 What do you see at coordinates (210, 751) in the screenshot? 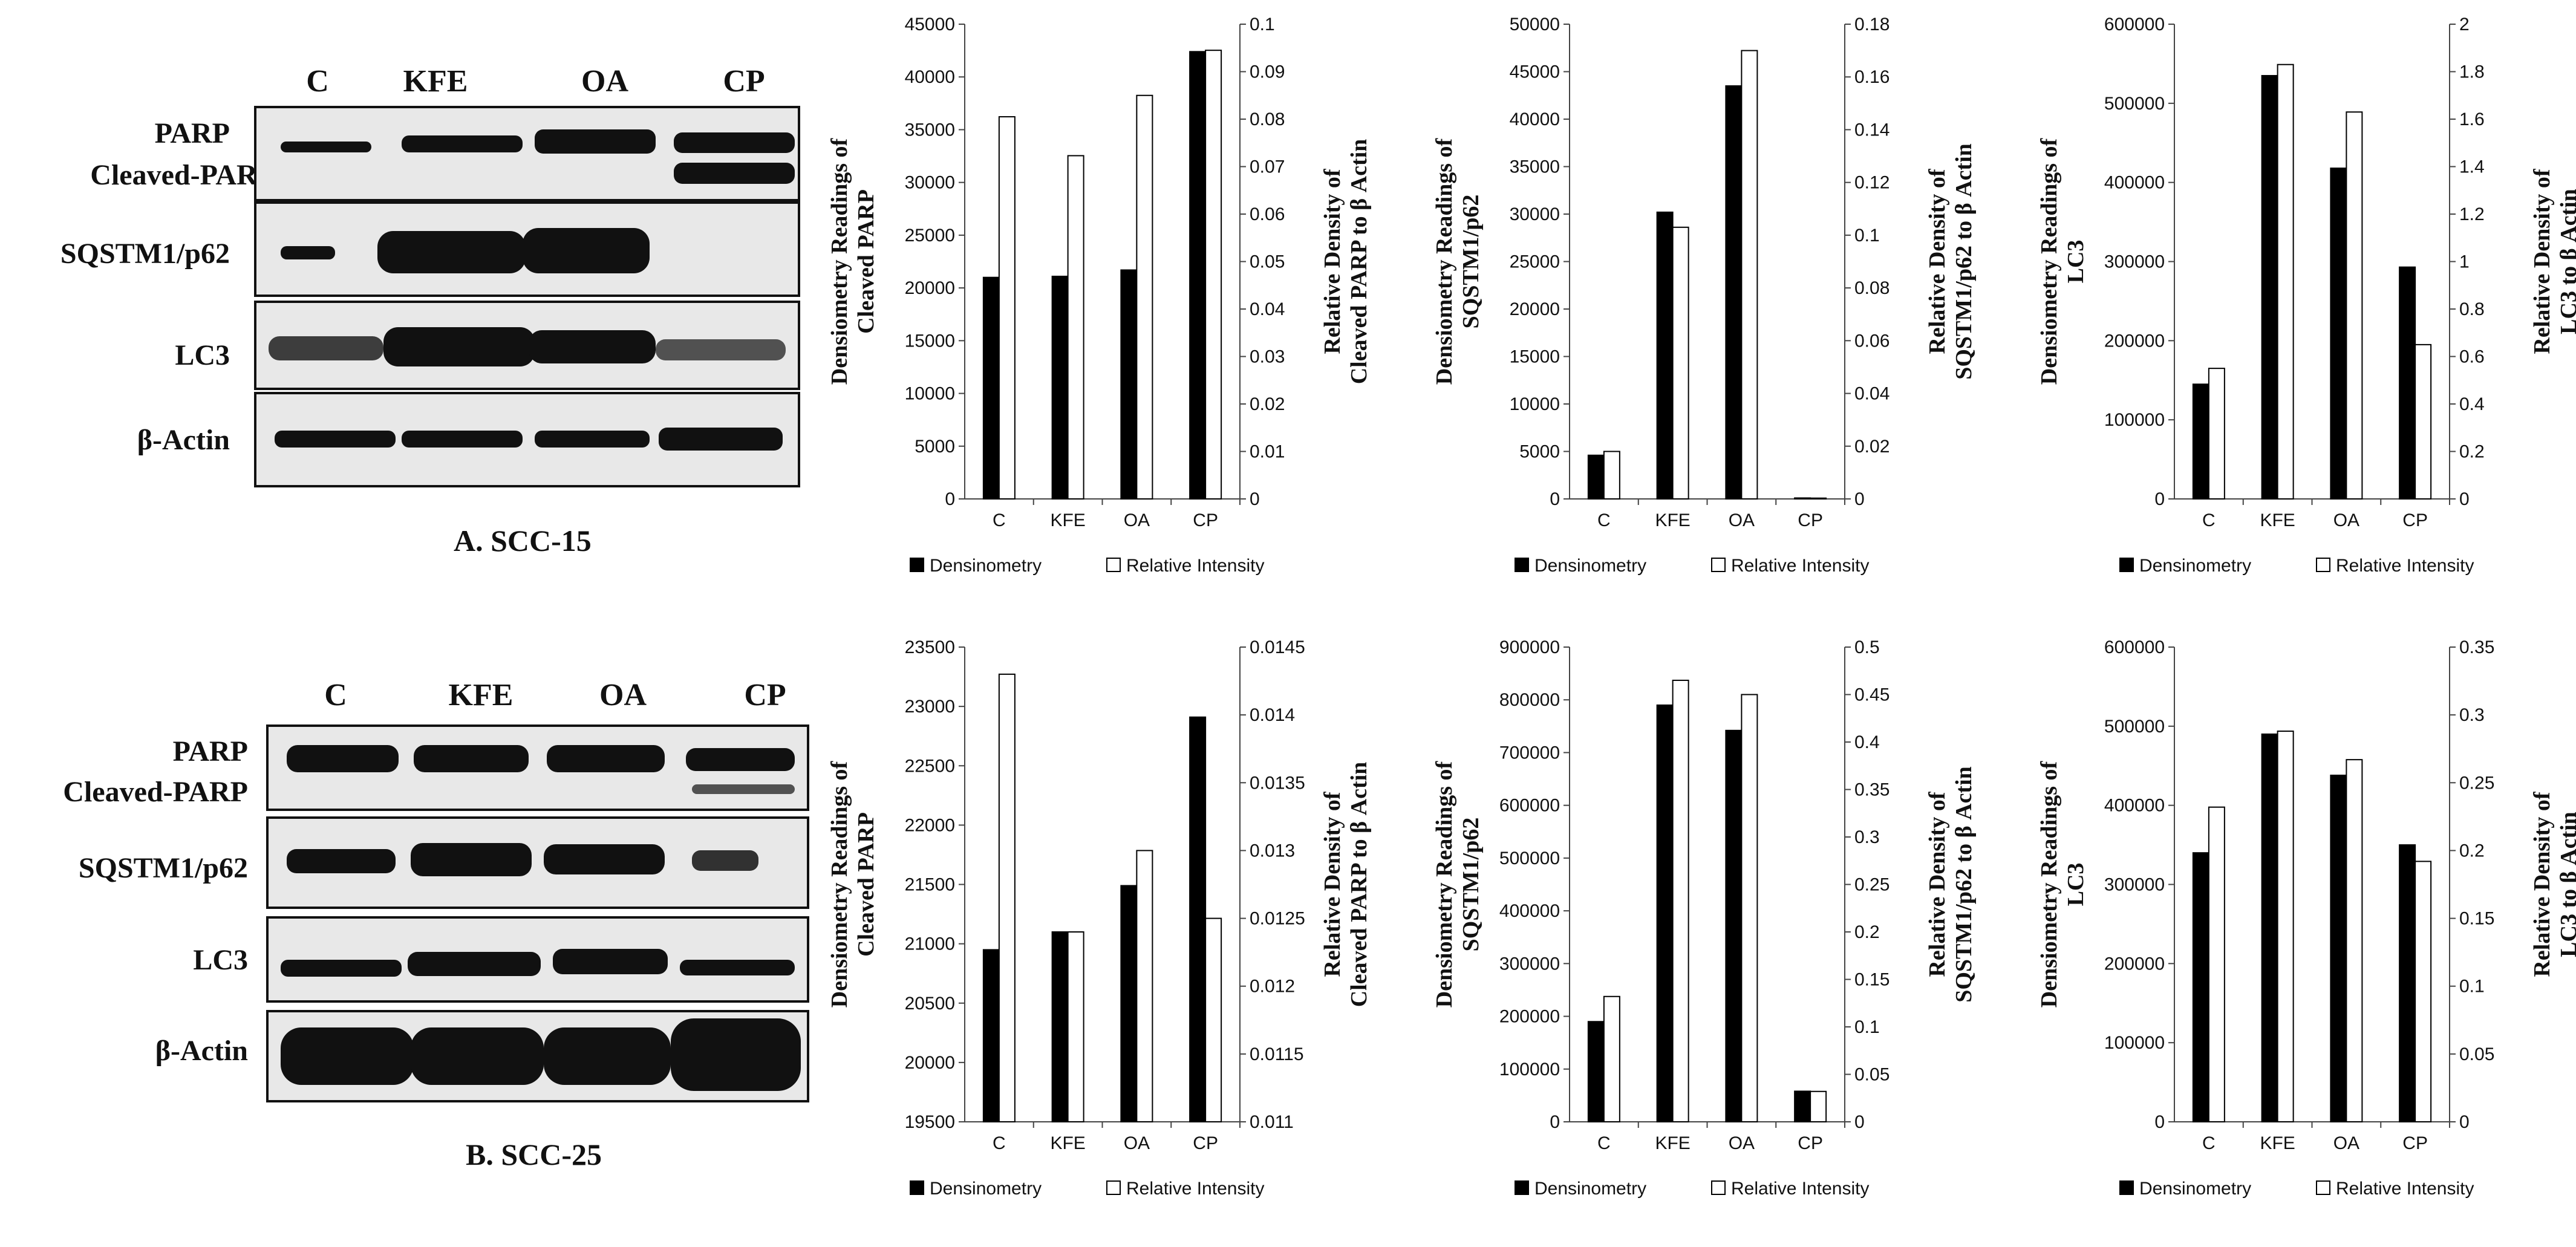
I see `row-label-parp: PARP` at bounding box center [210, 751].